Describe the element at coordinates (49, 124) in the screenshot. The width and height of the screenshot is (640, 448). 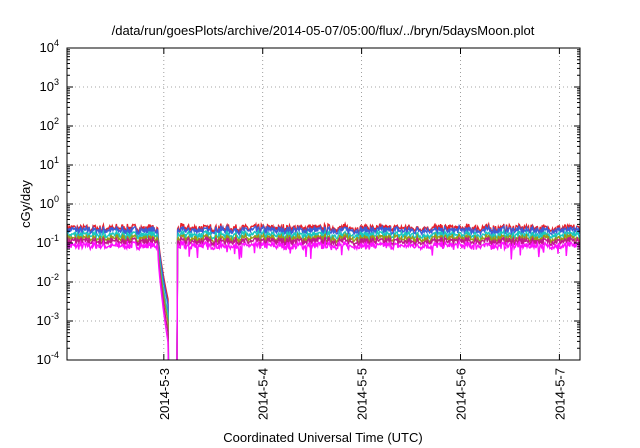
I see `y-tick-label: 10²` at that location.